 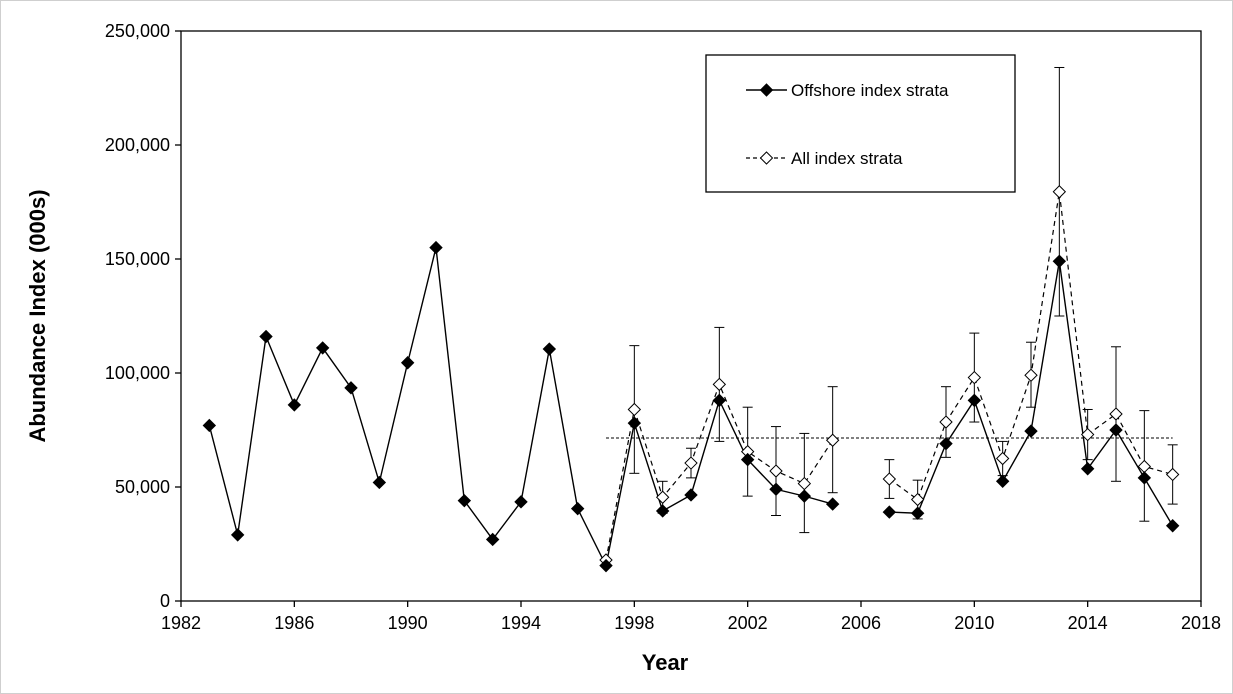 What do you see at coordinates (521, 623) in the screenshot?
I see `x-tick-label: 1994` at bounding box center [521, 623].